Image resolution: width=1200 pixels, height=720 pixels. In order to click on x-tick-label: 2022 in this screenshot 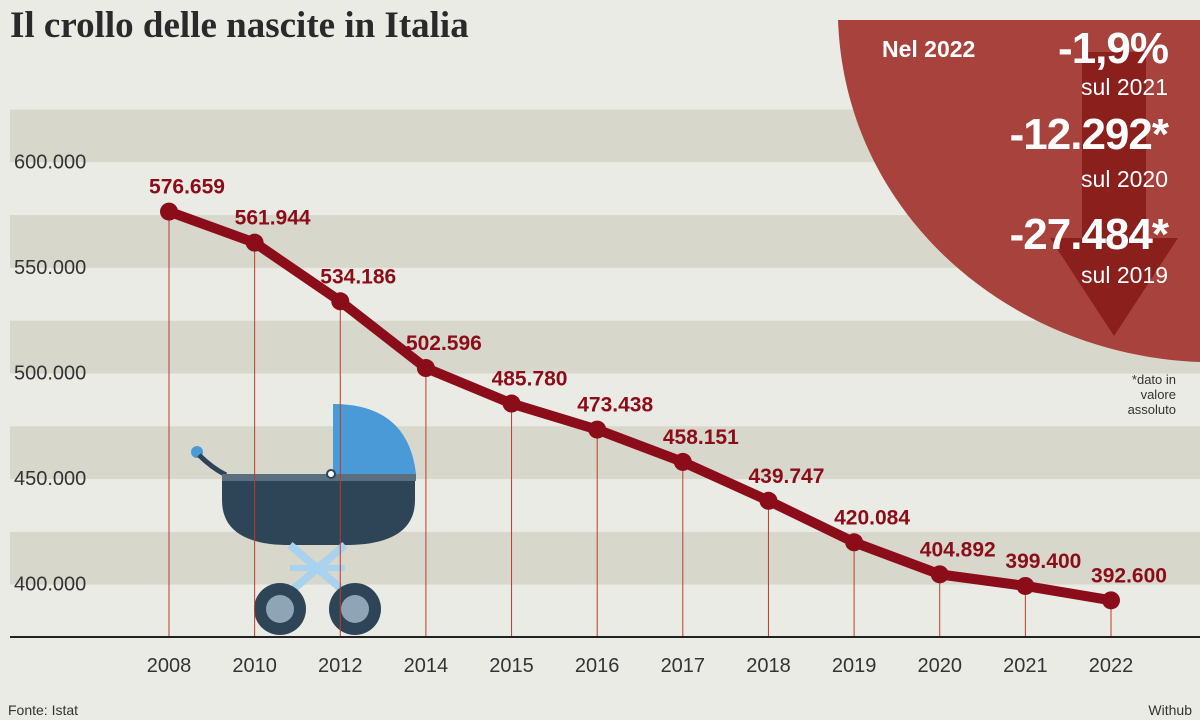, I will do `click(1111, 666)`.